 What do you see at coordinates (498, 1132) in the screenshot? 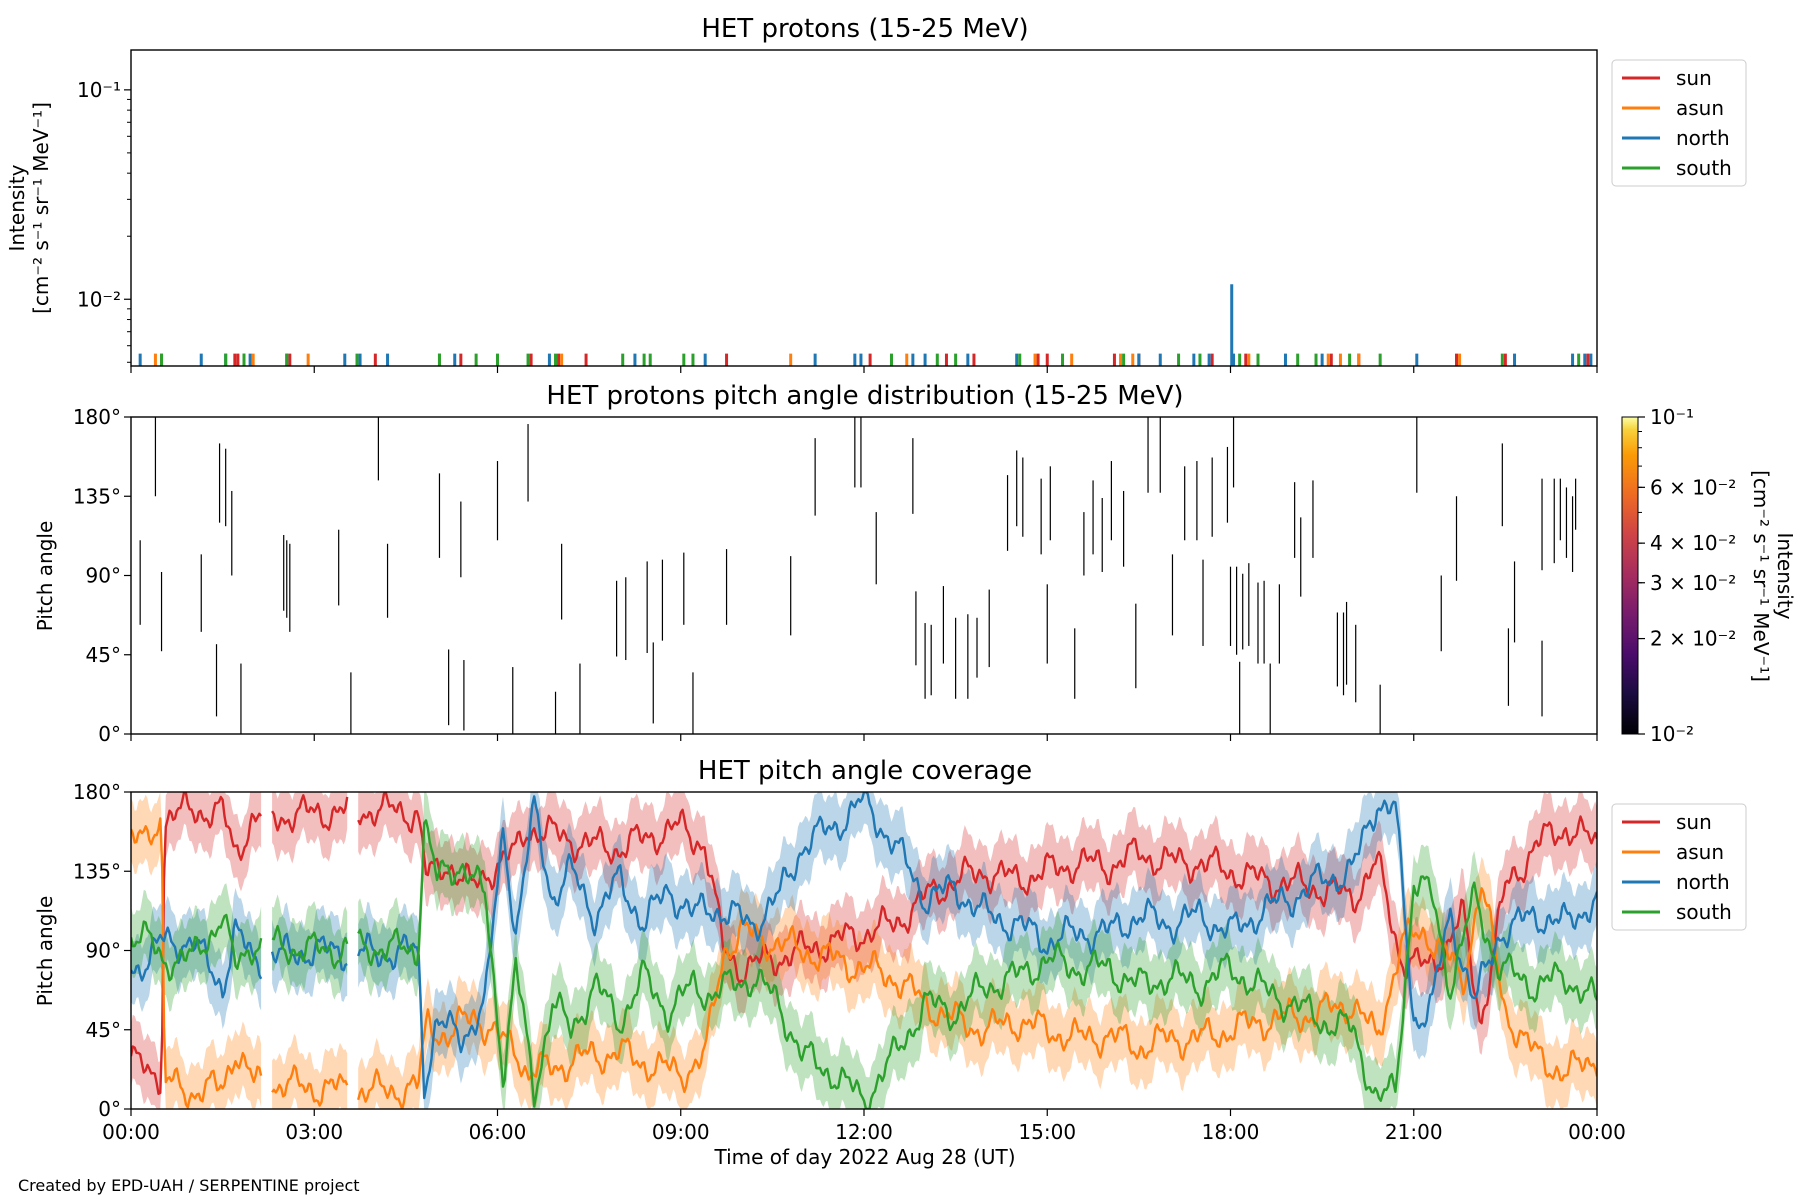
I see `coverage-x-tick-label: 06:00` at bounding box center [498, 1132].